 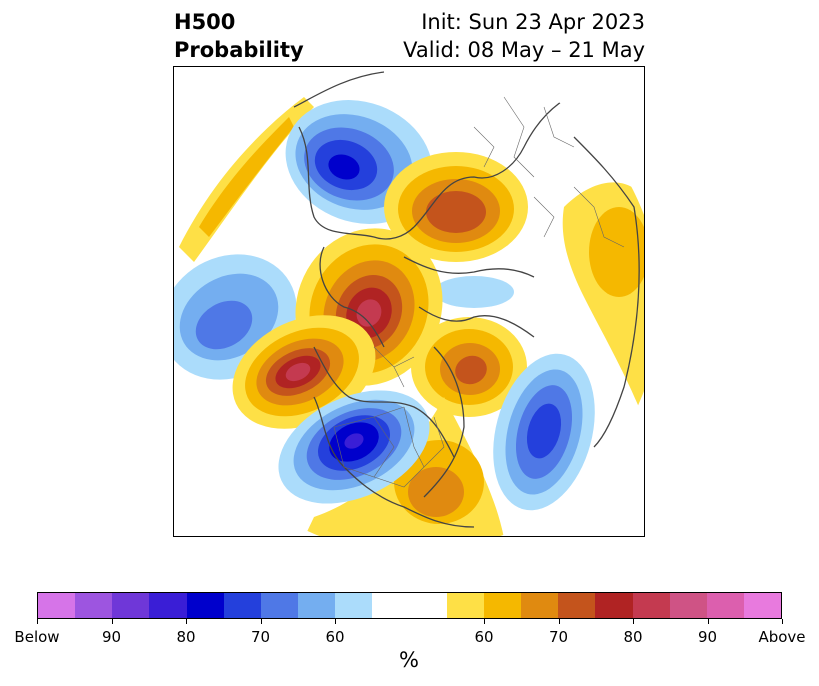 What do you see at coordinates (474, 292) in the screenshot?
I see `anomaly-below-center-small` at bounding box center [474, 292].